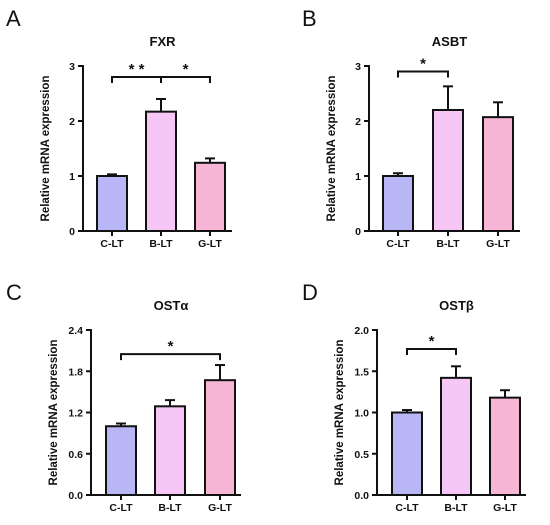 The width and height of the screenshot is (550, 525). What do you see at coordinates (361, 455) in the screenshot?
I see `y-tick-label: 0.5` at bounding box center [361, 455].